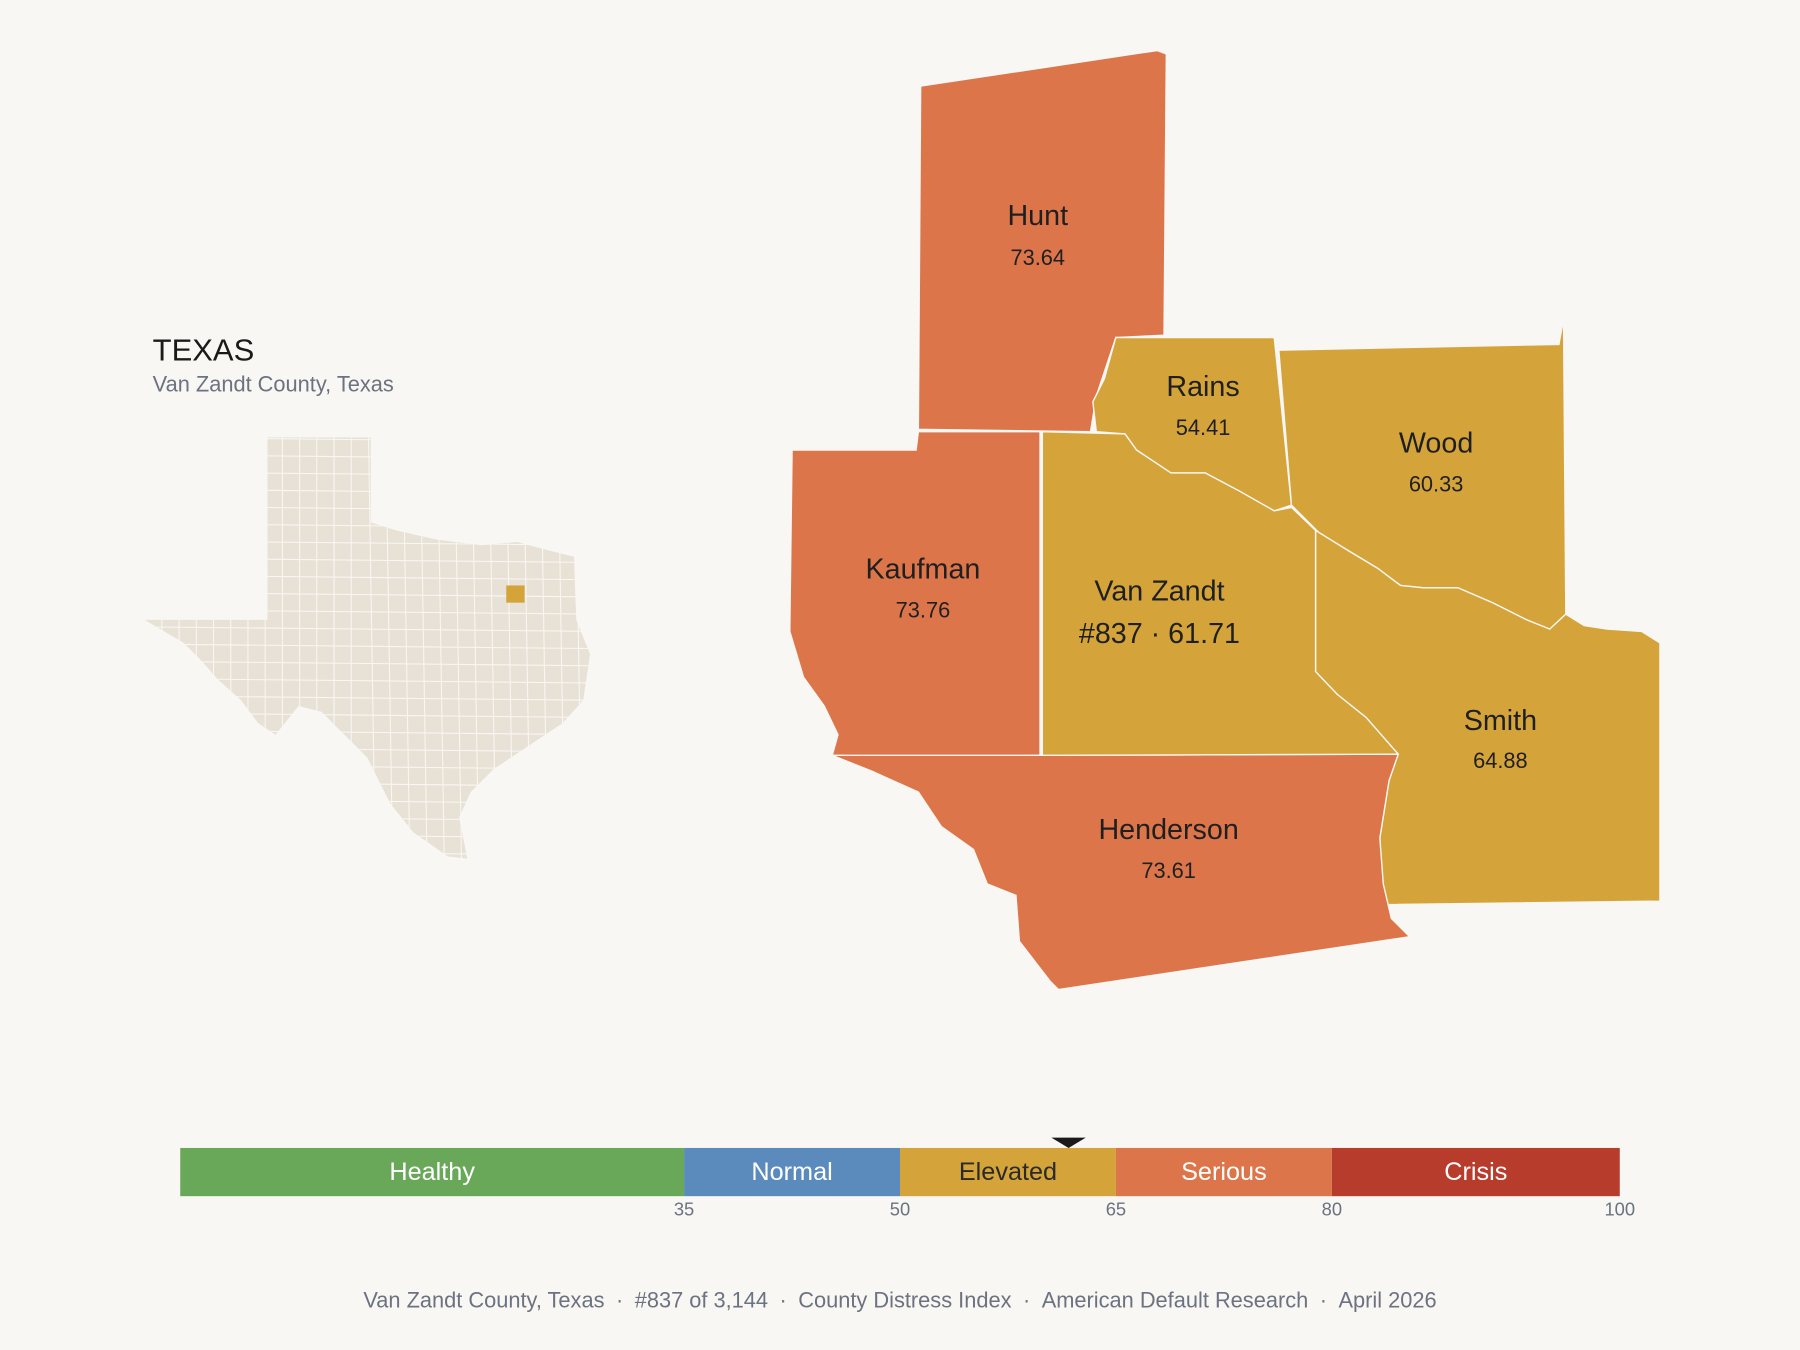 This screenshot has width=1800, height=1350. I want to click on county-value: 60.33, so click(1436, 483).